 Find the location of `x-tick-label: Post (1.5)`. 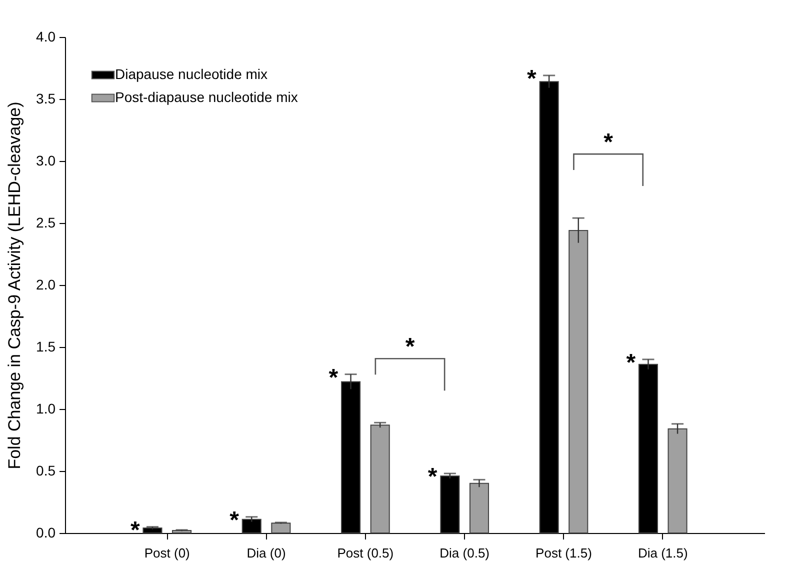

x-tick-label: Post (1.5) is located at coordinates (564, 553).